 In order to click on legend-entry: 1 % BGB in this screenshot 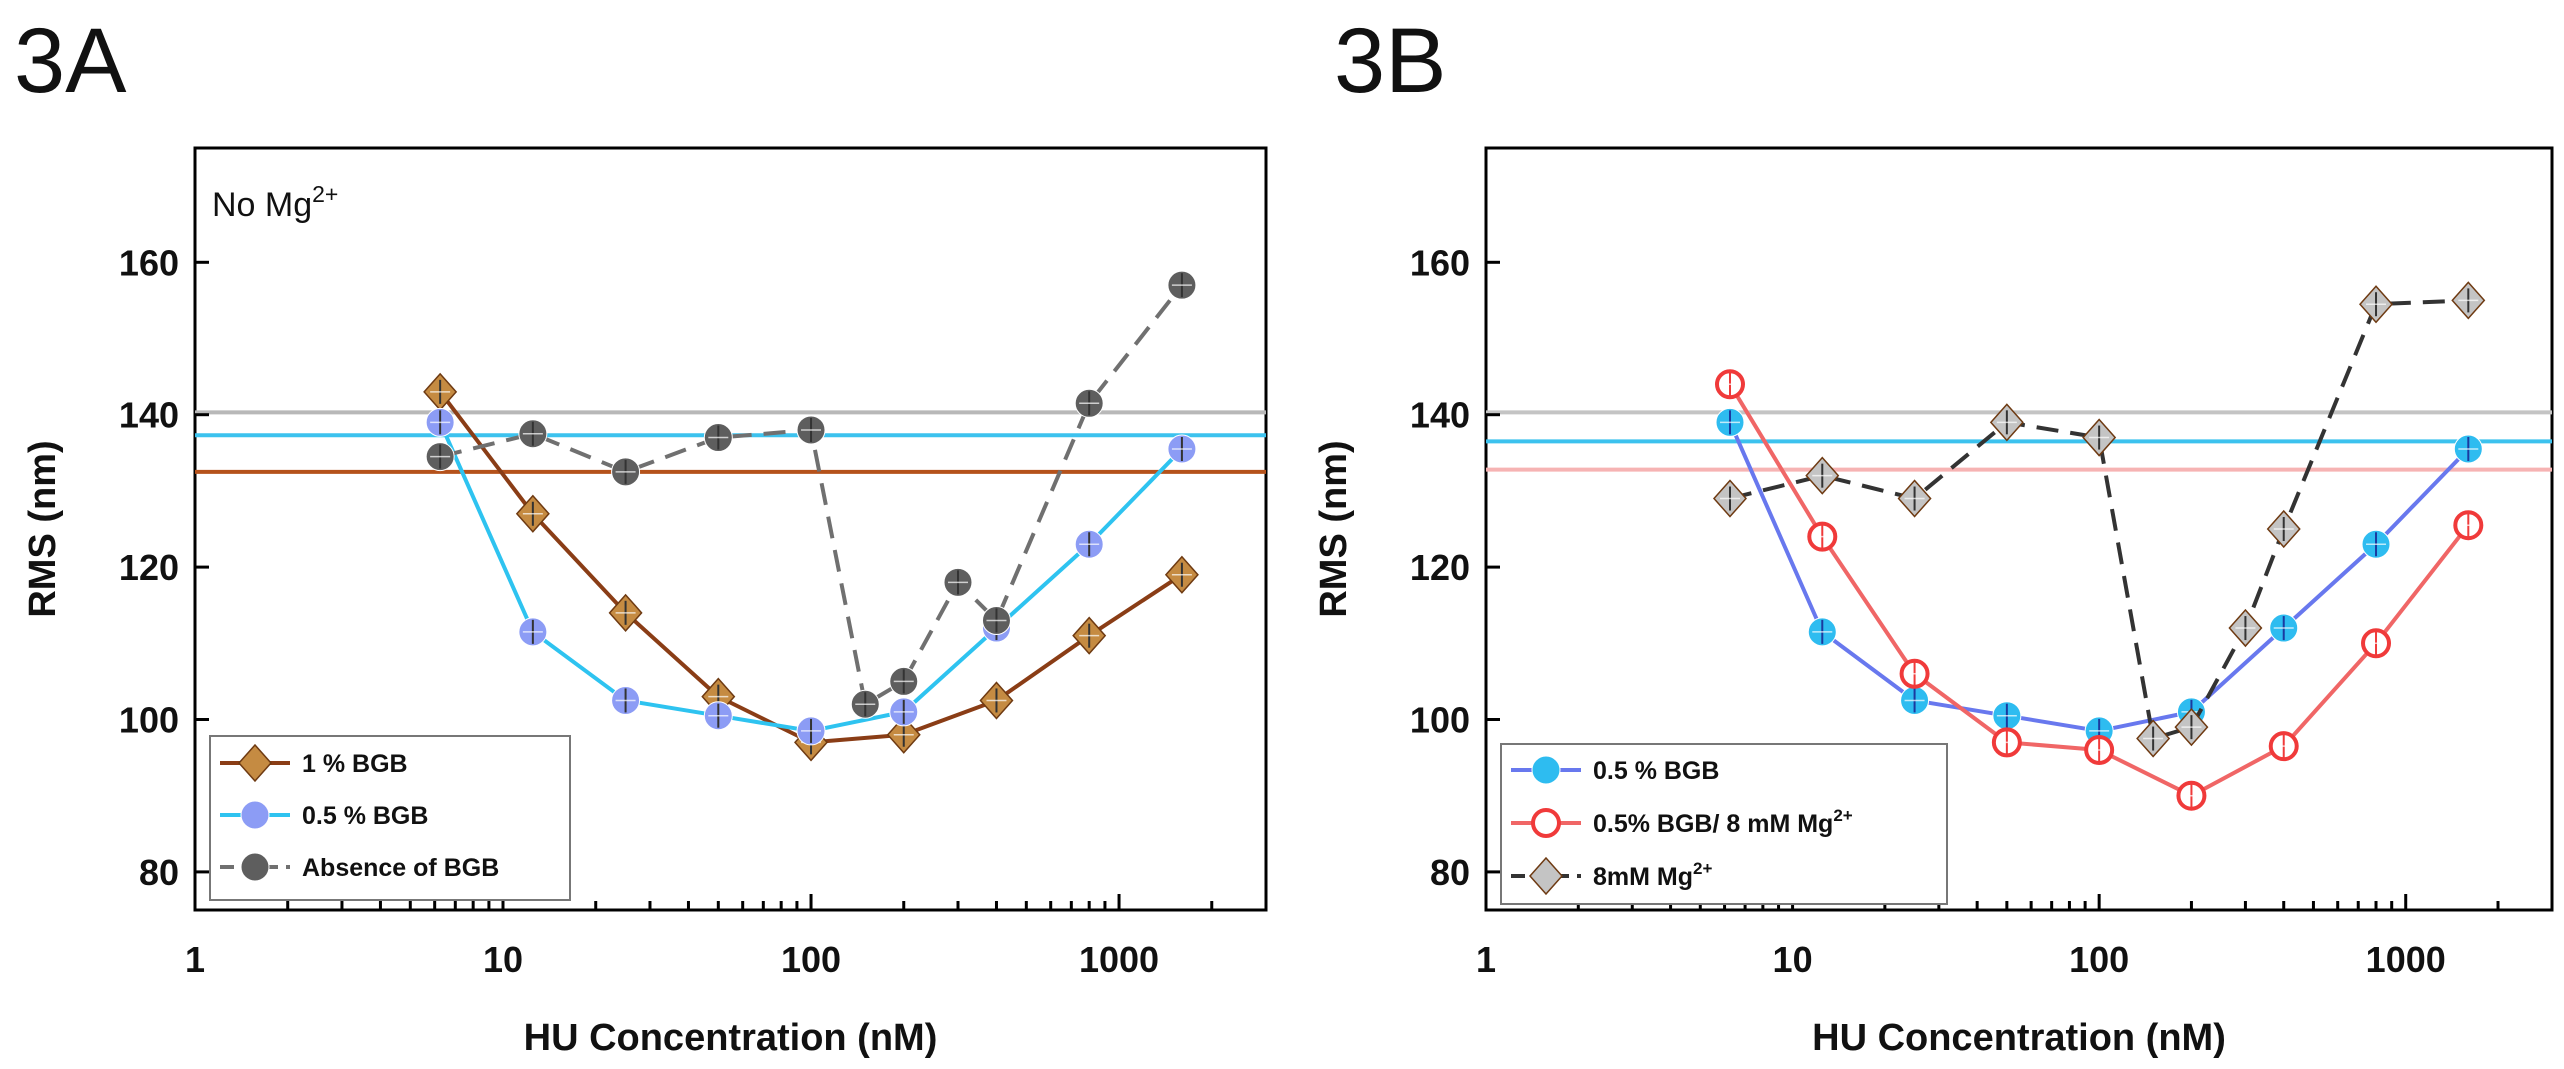, I will do `click(314, 763)`.